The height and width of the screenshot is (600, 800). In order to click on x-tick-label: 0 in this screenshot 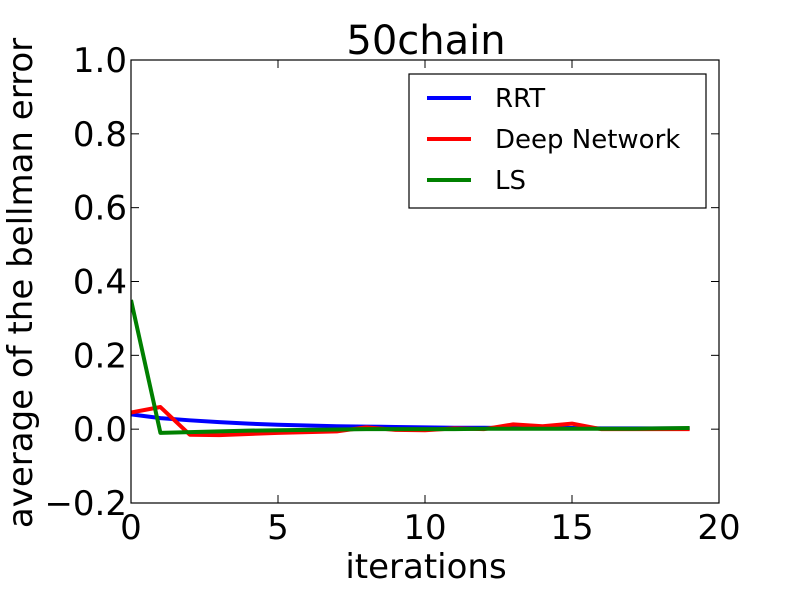, I will do `click(131, 528)`.